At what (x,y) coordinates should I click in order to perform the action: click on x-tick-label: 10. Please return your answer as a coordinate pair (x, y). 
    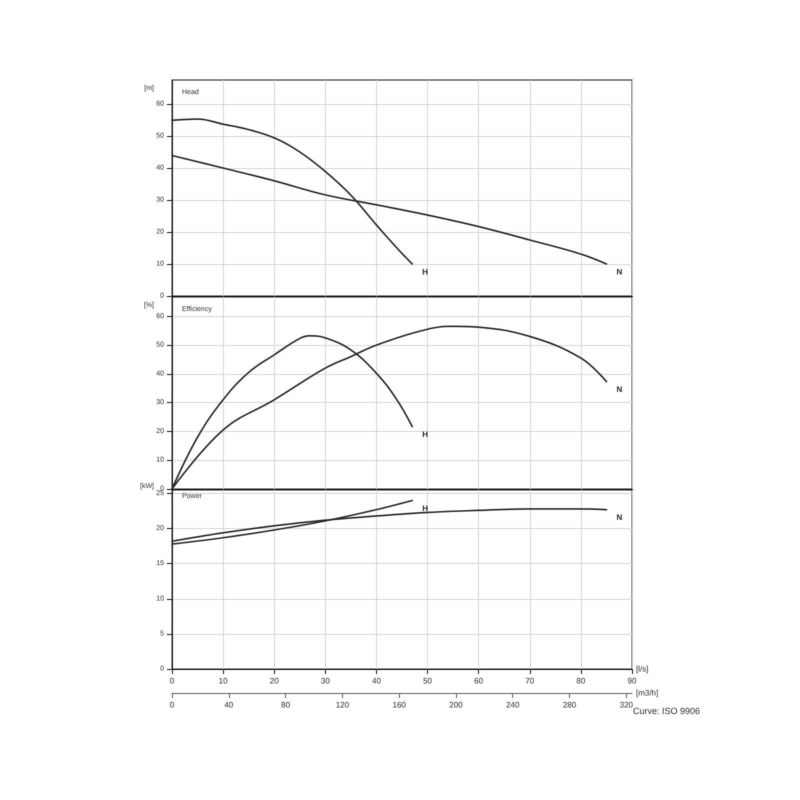
    Looking at the image, I should click on (223, 681).